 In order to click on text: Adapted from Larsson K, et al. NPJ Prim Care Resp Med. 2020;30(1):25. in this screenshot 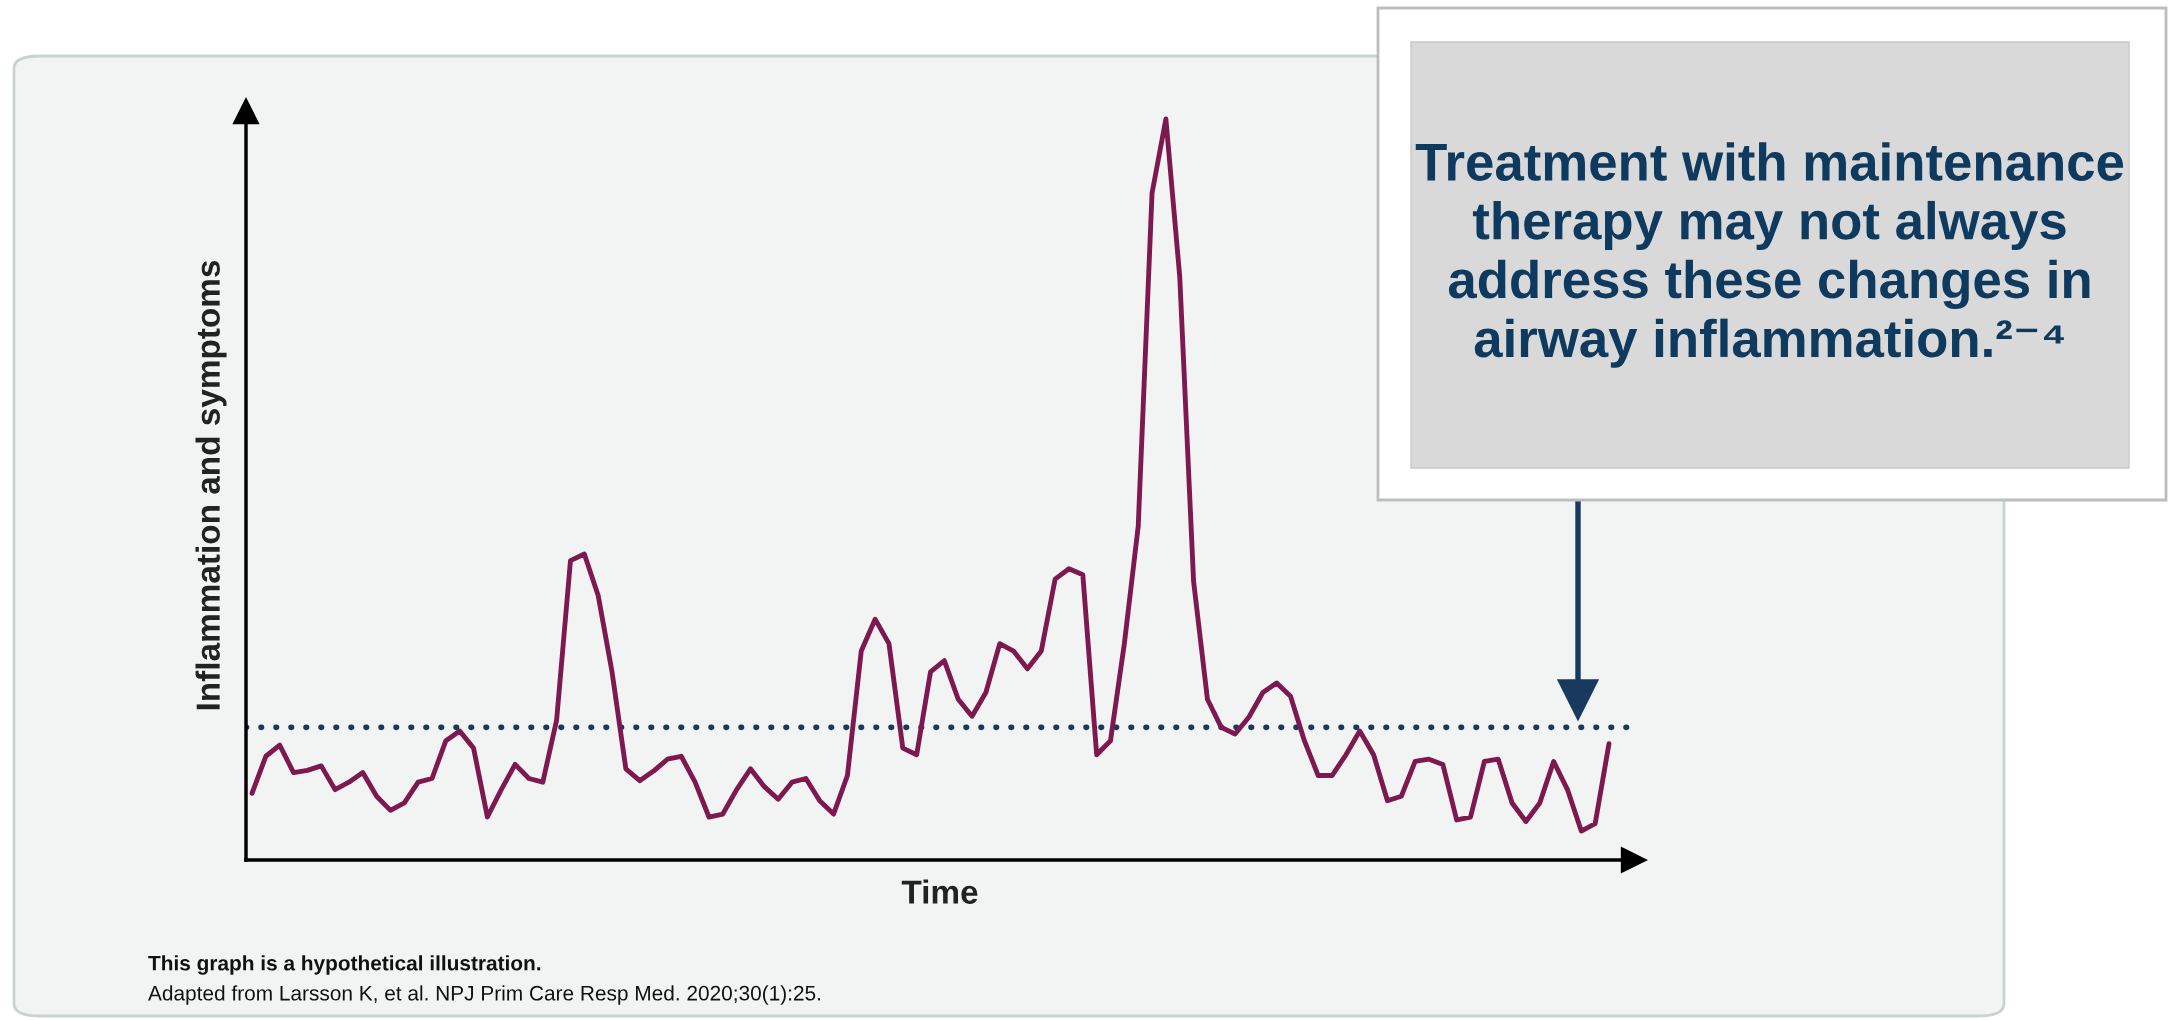, I will do `click(484, 995)`.